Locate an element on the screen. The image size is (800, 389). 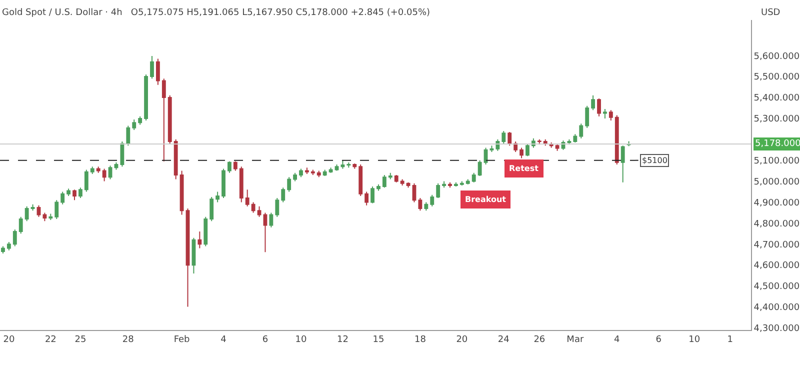
x-tick-label: 10 is located at coordinates (301, 339).